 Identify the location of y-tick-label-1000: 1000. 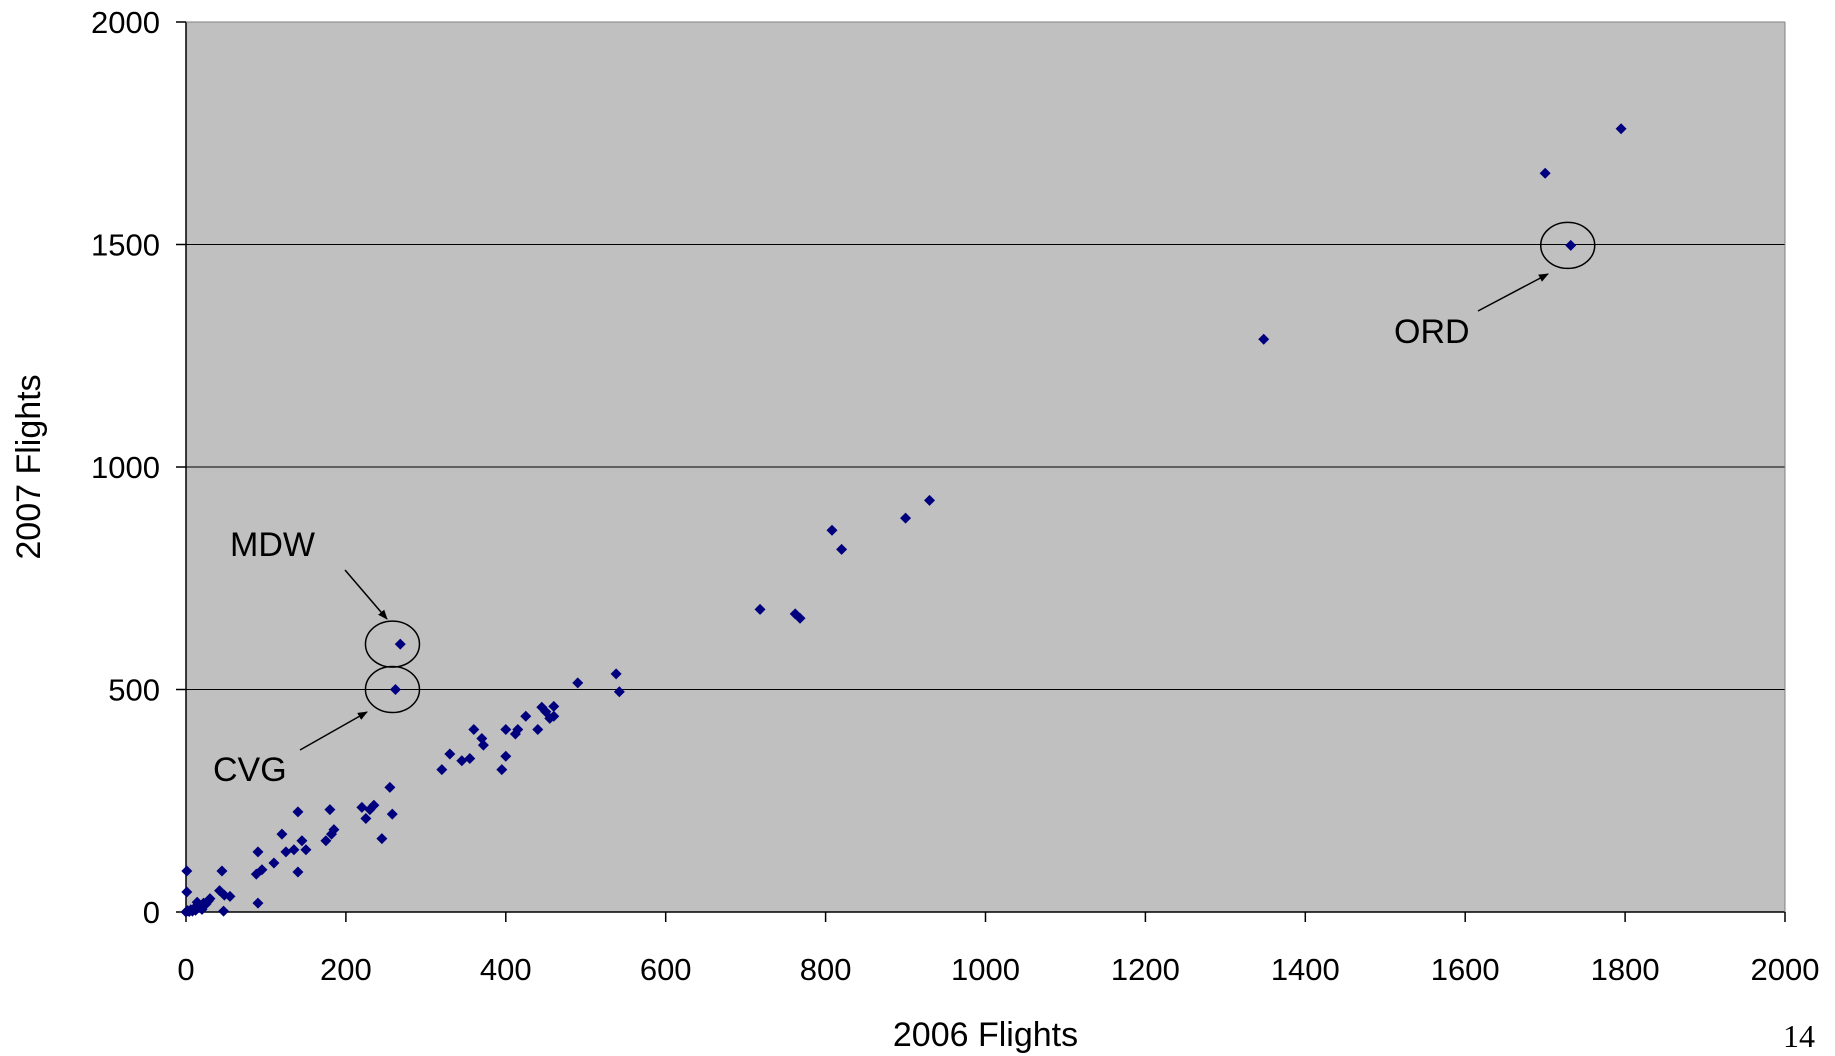
(125, 467).